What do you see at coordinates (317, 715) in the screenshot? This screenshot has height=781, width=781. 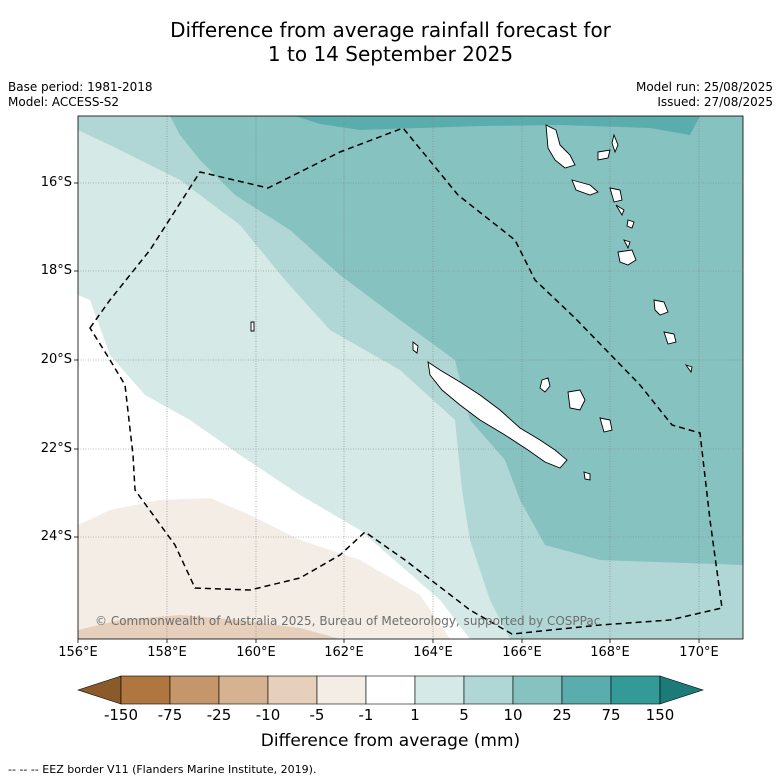 I see `colorbar-label: -5` at bounding box center [317, 715].